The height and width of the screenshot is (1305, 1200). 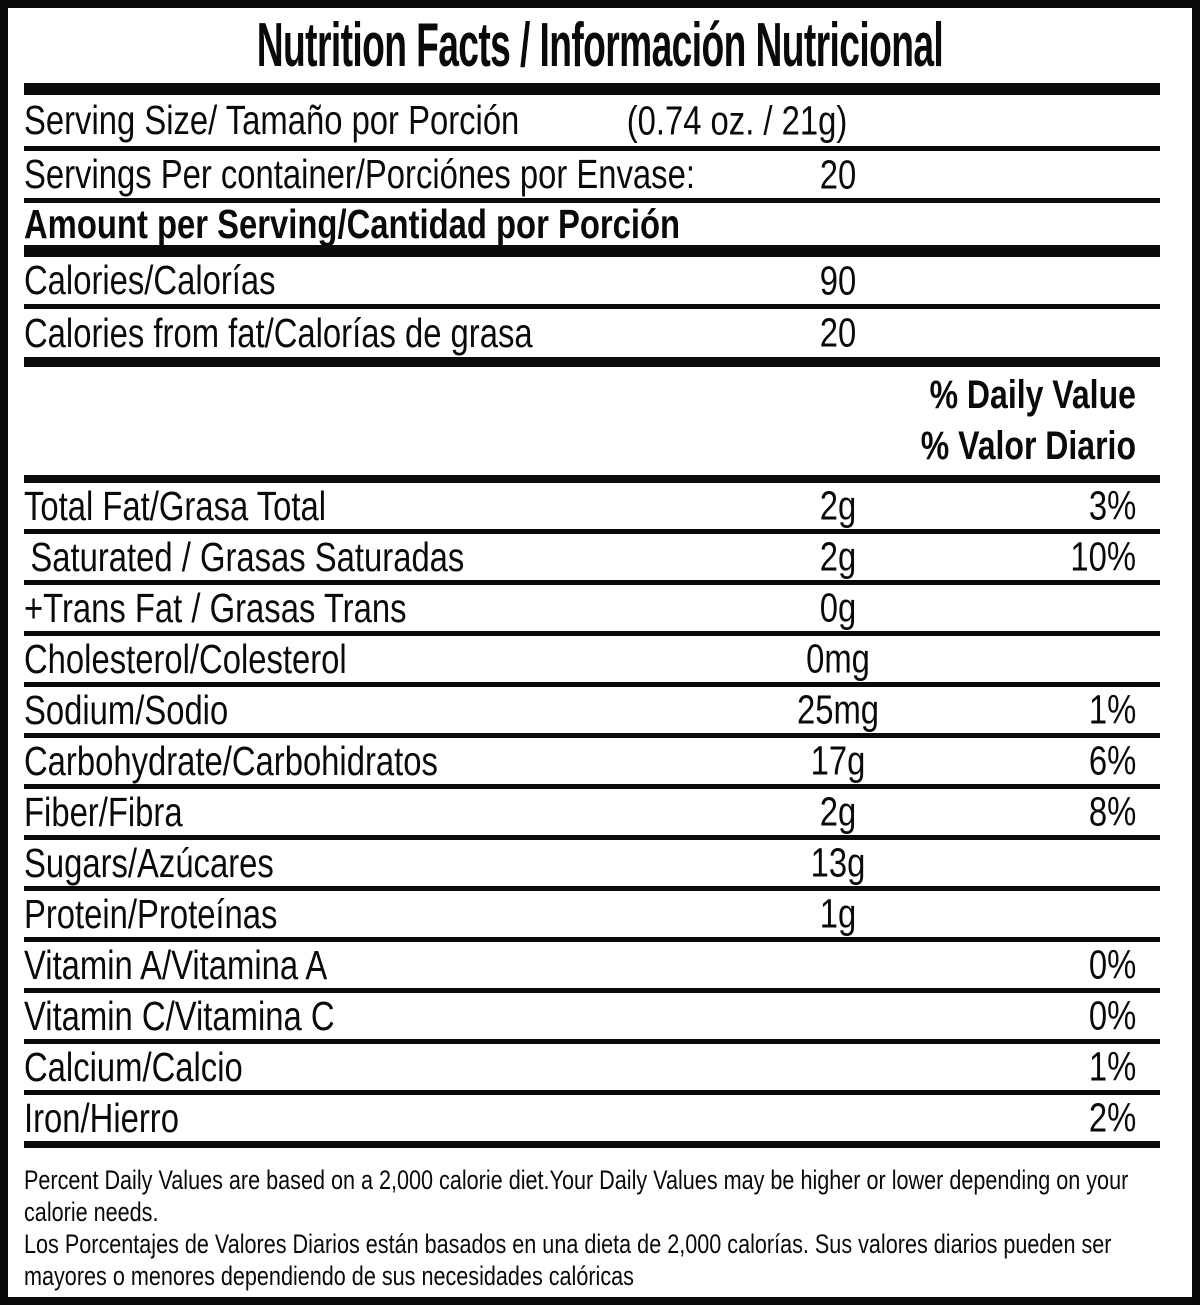 I want to click on nutrient-row-sodium: Sodium/Sodio 25mg 1%, so click(x=592, y=710).